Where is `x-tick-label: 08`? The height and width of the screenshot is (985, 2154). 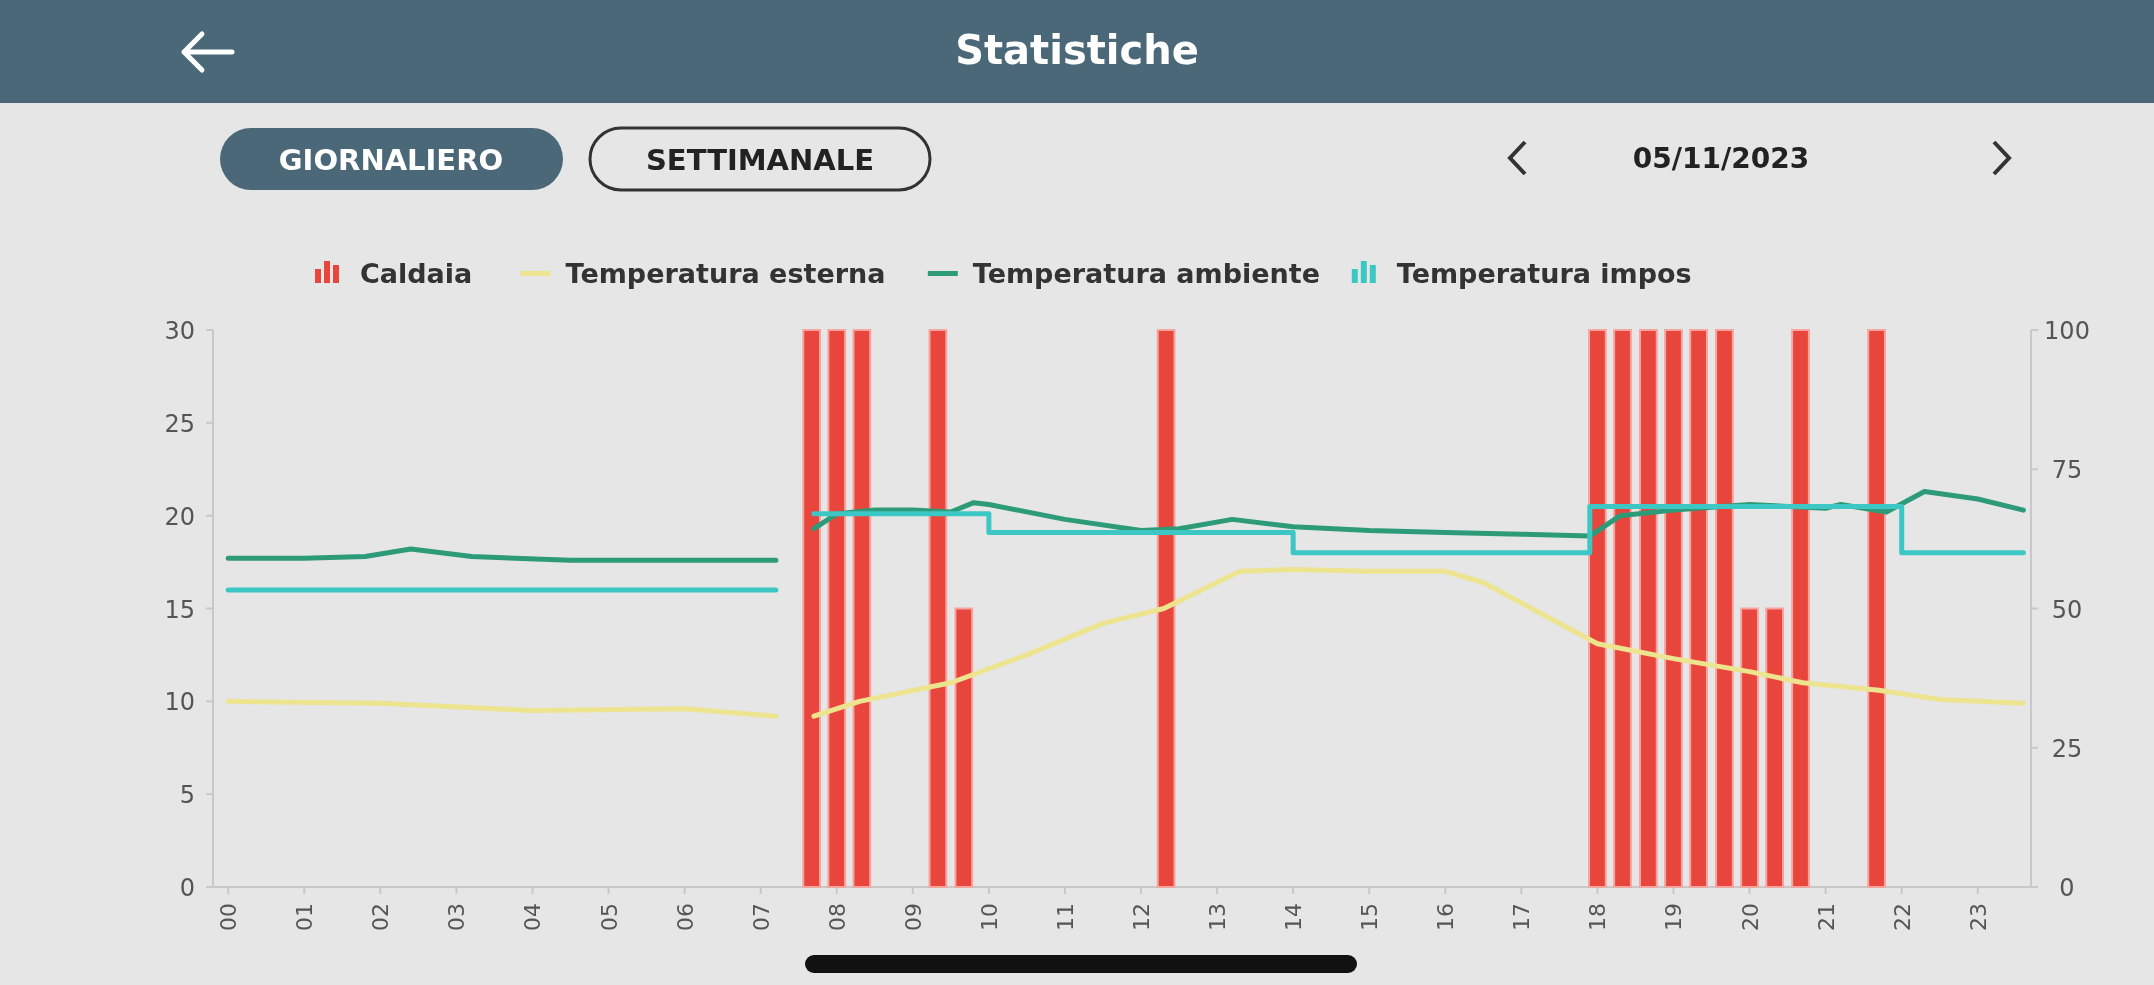 x-tick-label: 08 is located at coordinates (837, 917).